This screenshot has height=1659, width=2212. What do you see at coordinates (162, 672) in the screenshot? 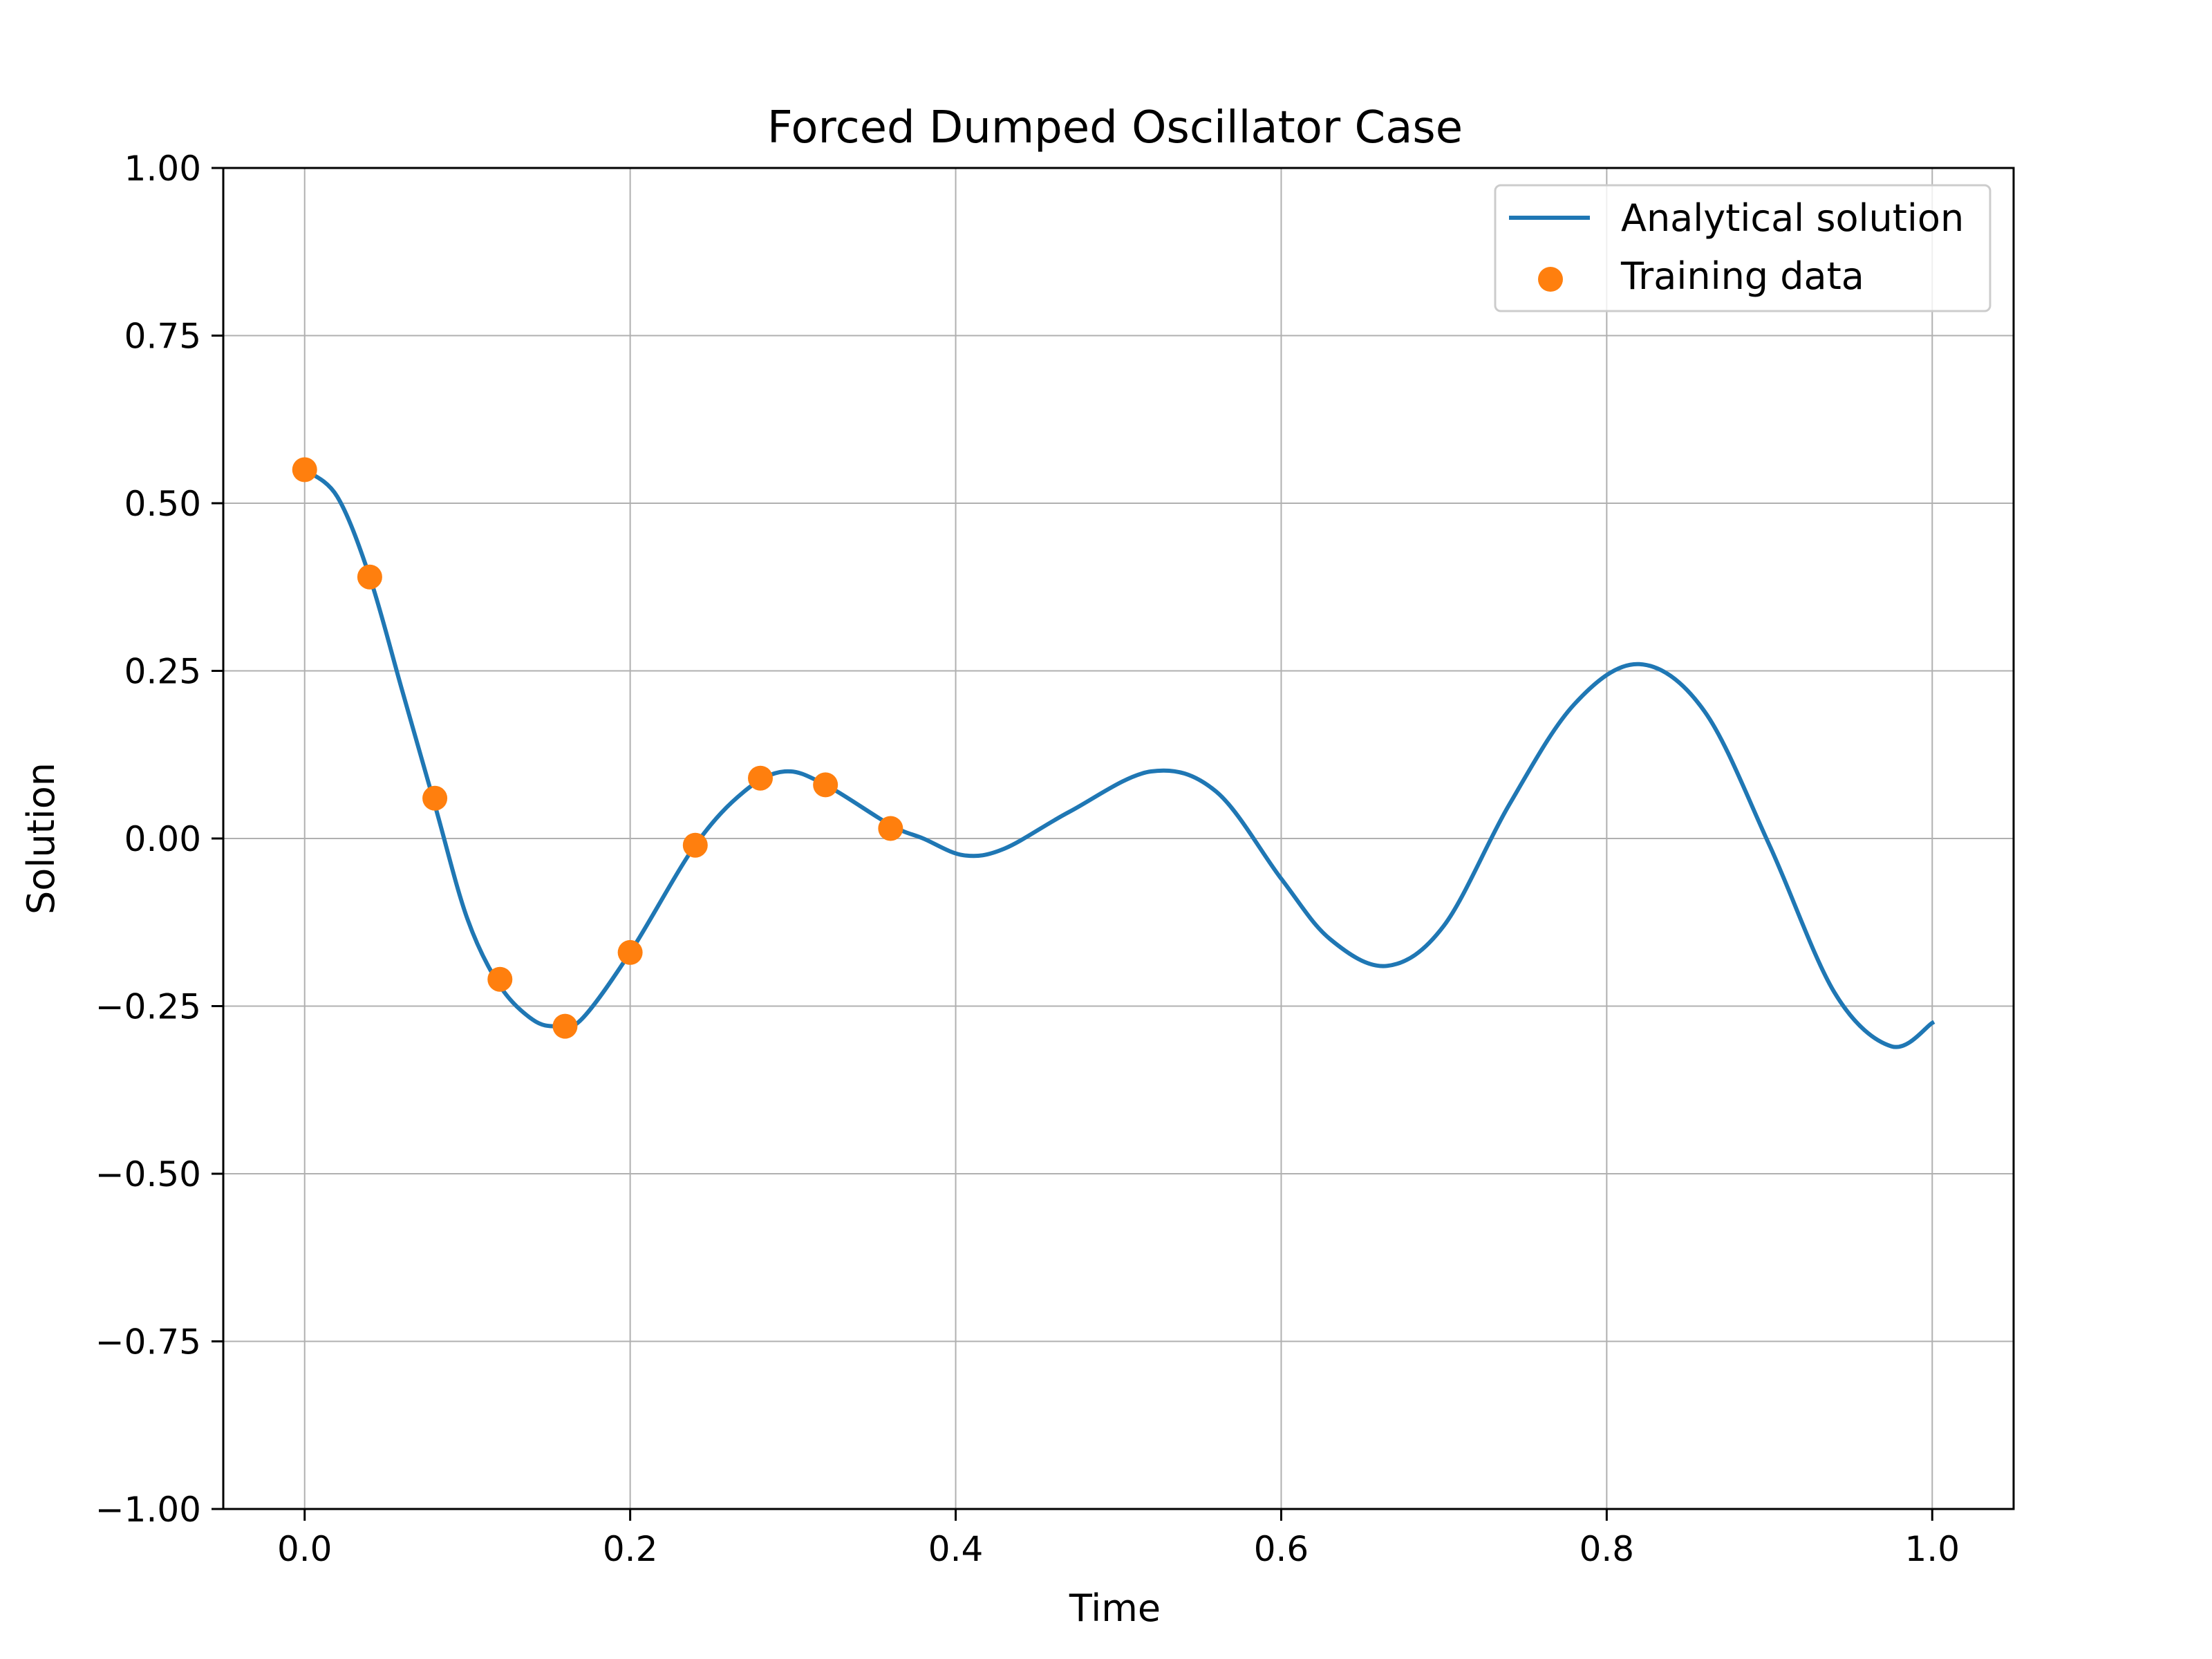
I see `y-tick-label: 0.25` at bounding box center [162, 672].